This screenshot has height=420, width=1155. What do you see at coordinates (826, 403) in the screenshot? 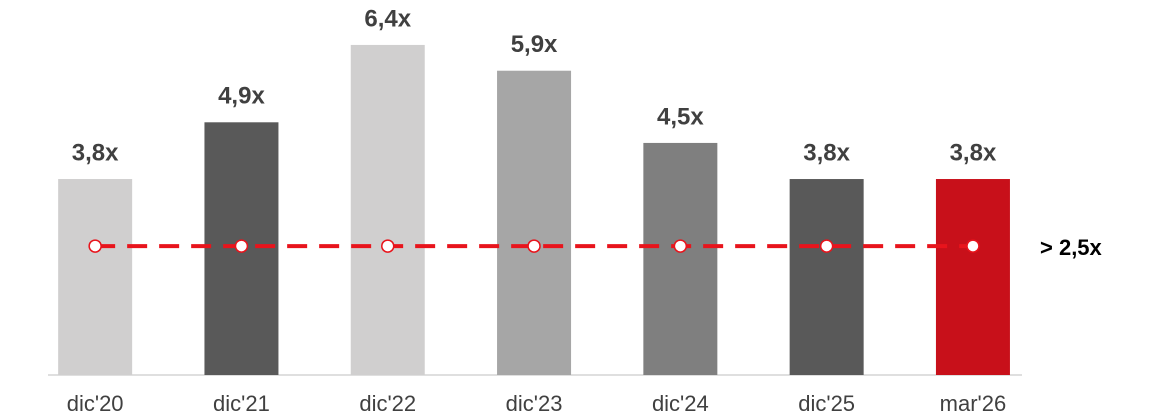
I see `x-tick-label: dic'25` at bounding box center [826, 403].